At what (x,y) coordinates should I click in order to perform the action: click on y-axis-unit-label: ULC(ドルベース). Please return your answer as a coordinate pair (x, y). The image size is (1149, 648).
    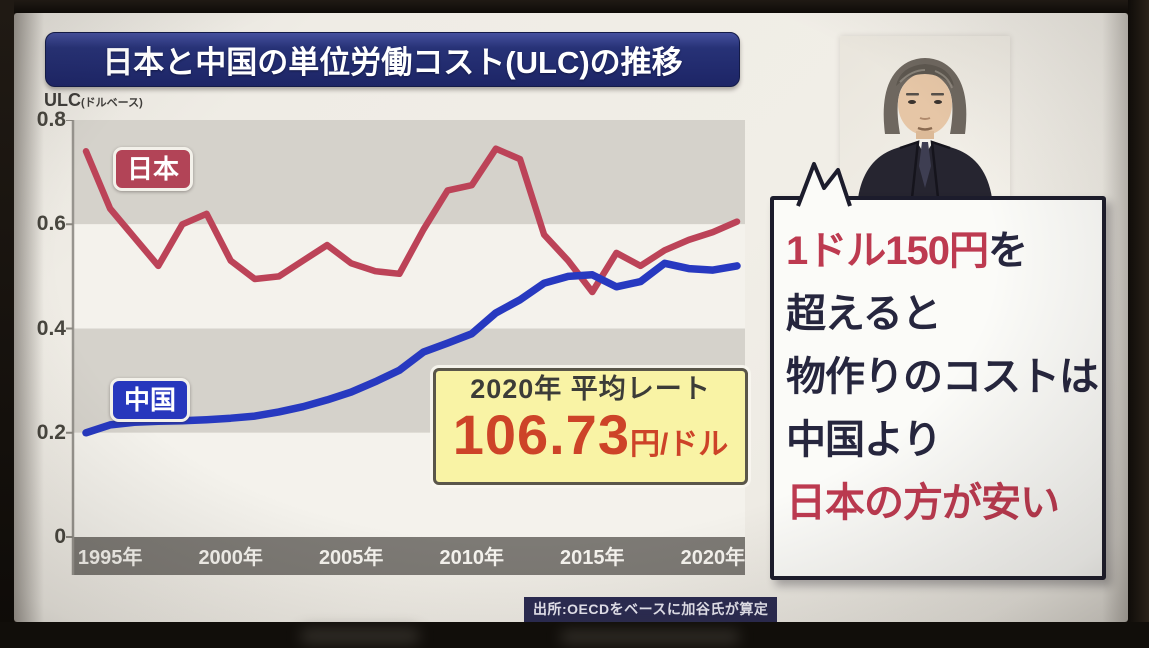
    Looking at the image, I should click on (93, 100).